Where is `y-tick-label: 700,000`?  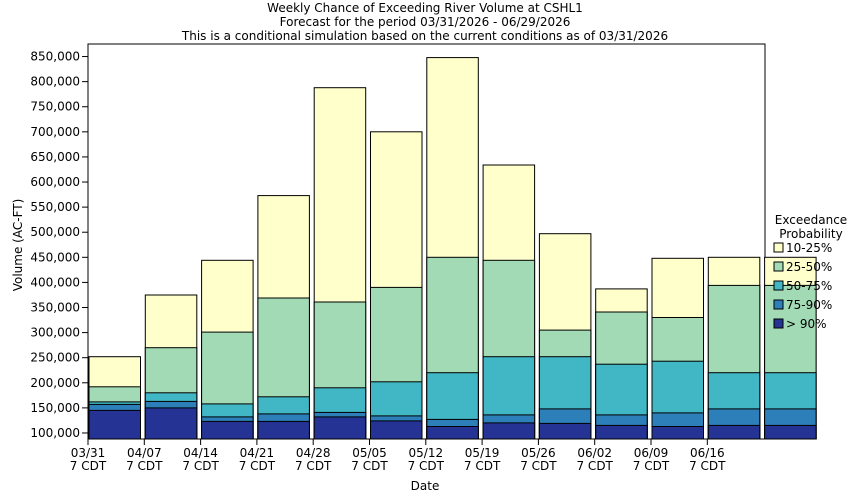 y-tick-label: 700,000 is located at coordinates (55, 132).